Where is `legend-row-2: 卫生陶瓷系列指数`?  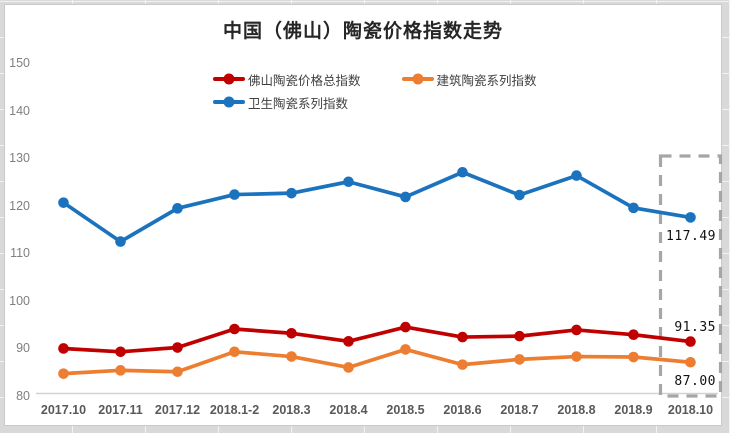 legend-row-2: 卫生陶瓷系列指数 is located at coordinates (280, 102).